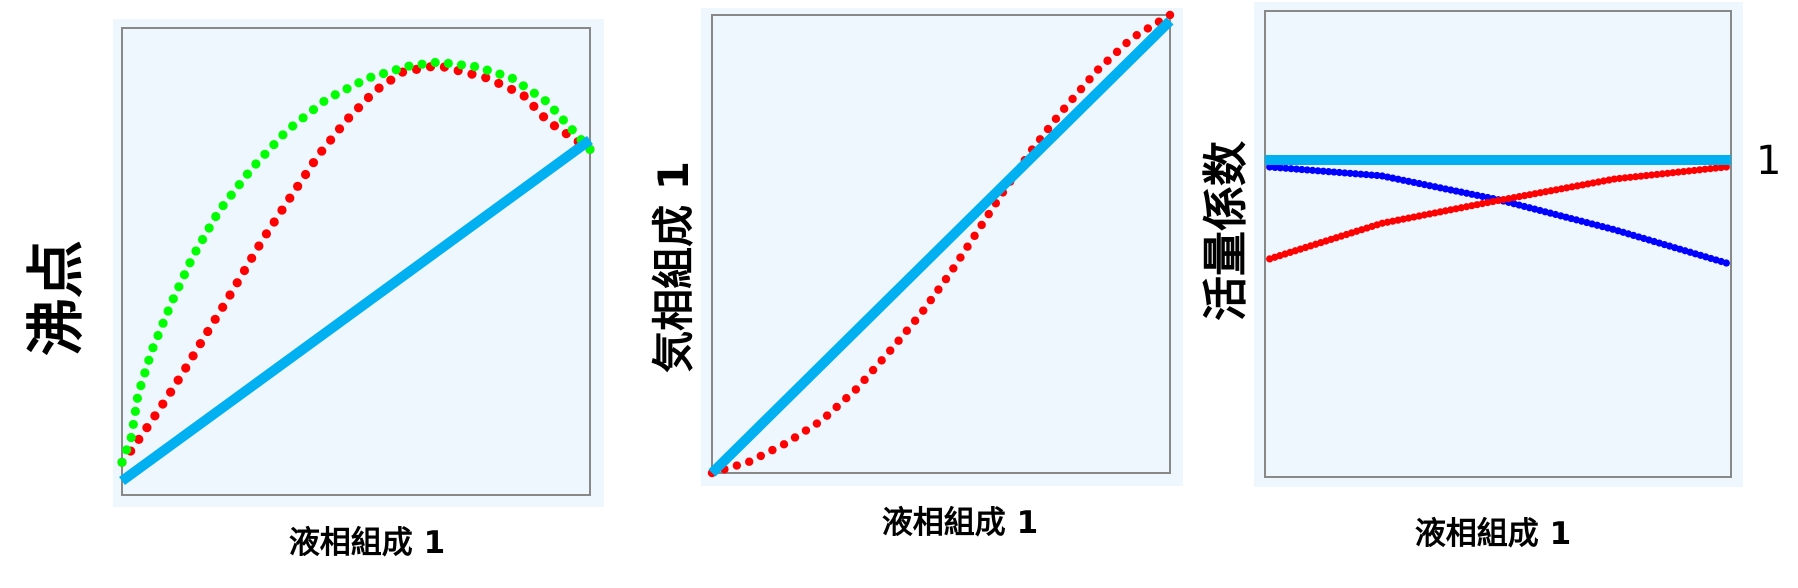  I want to click on y-axis-label: 気相組成 1, so click(673, 267).